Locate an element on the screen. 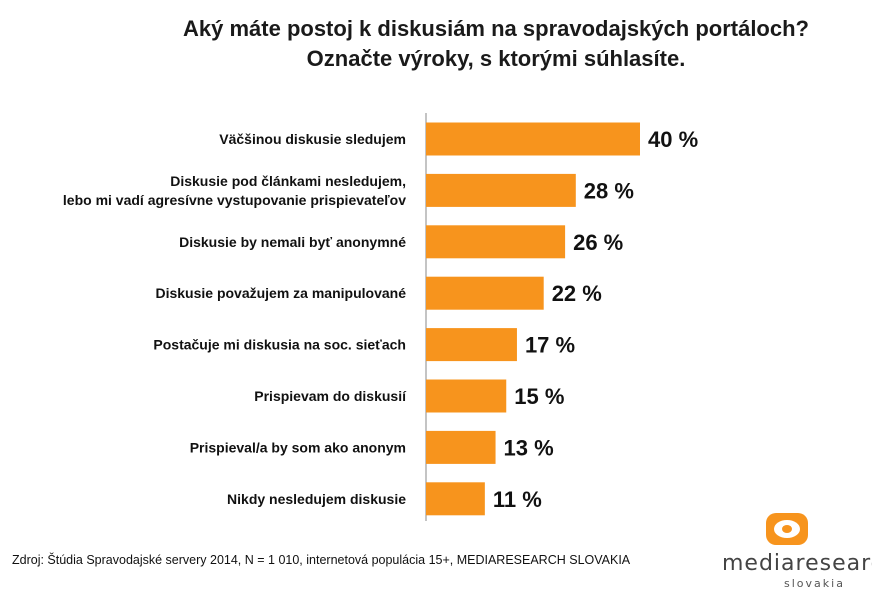  value-label-7: 11 % is located at coordinates (517, 499).